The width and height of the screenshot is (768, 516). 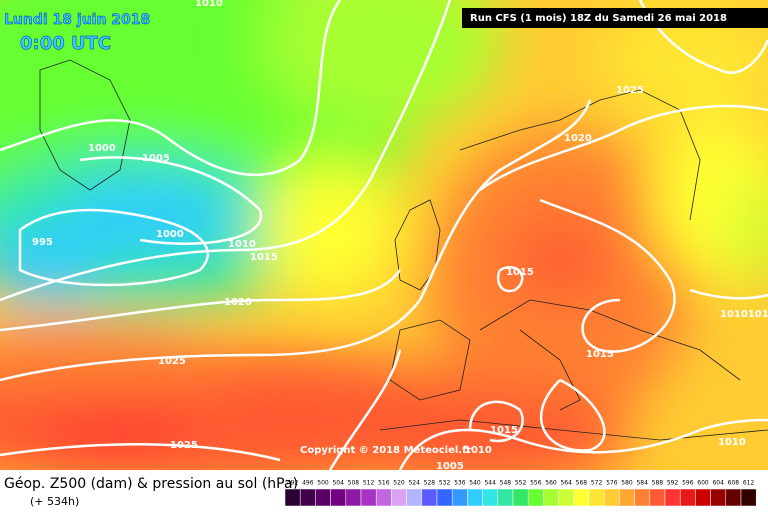 I want to click on scale-label: 512, so click(x=369, y=483).